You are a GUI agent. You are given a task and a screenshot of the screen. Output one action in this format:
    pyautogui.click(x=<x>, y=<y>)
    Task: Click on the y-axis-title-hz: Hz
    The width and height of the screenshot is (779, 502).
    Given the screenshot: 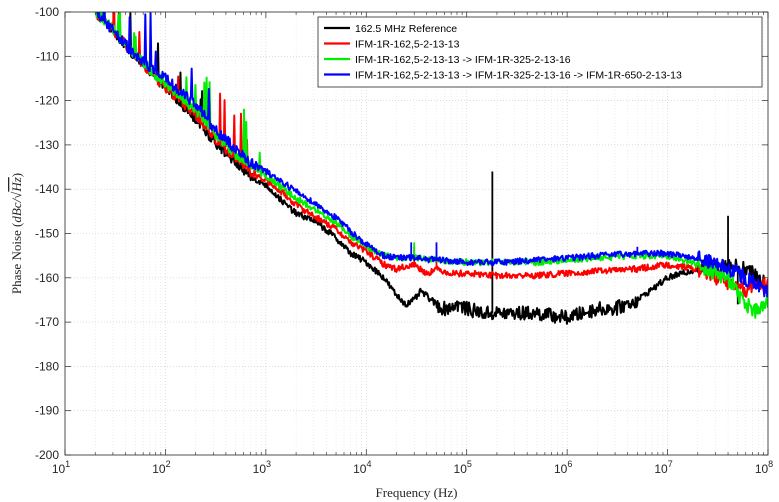 What is the action you would take?
    pyautogui.click(x=16, y=184)
    